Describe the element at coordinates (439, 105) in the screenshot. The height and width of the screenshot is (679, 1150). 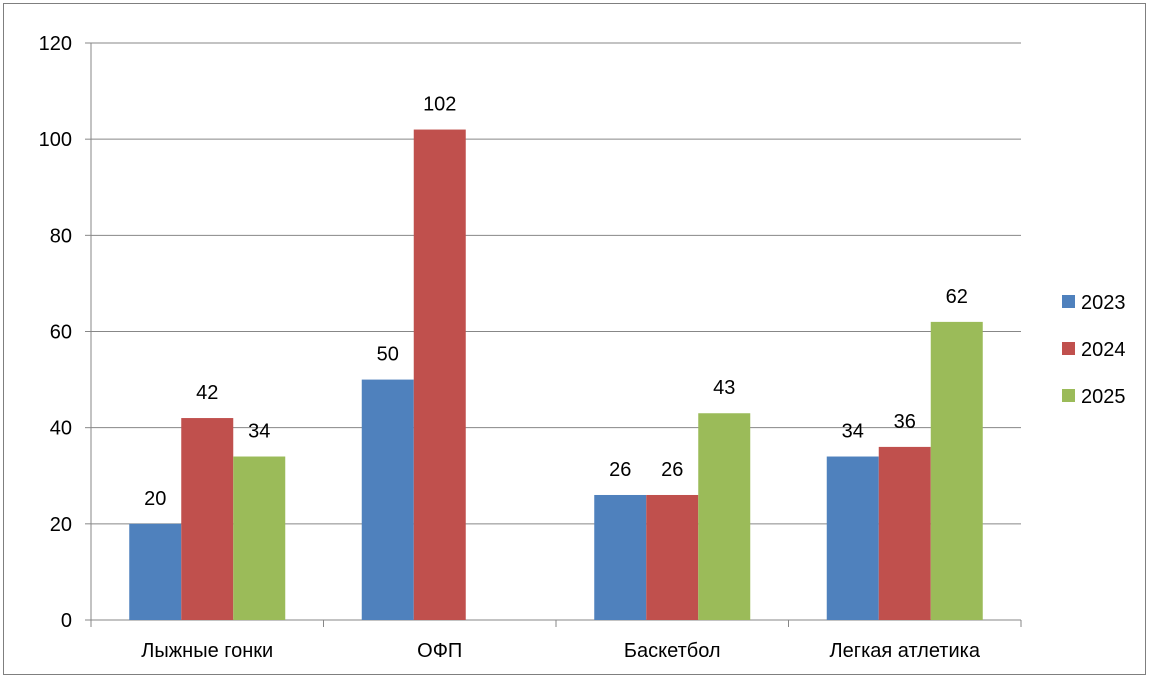
I see `data-label: 102` at that location.